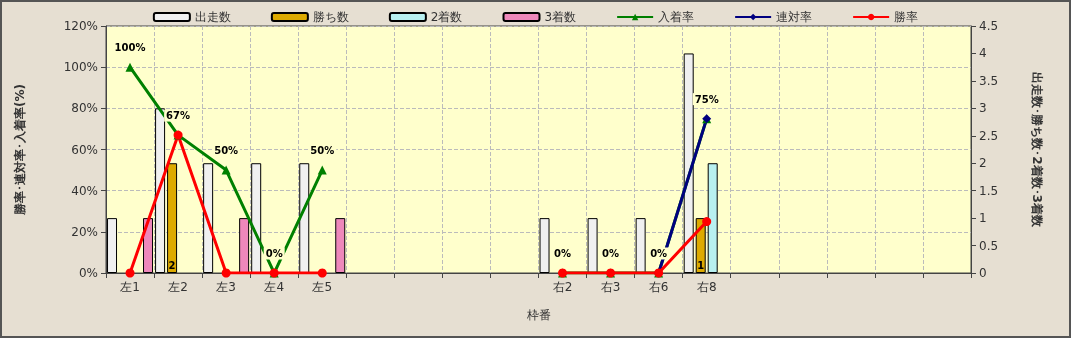 This screenshot has height=338, width=1071. What do you see at coordinates (130, 48) in the screenshot?
I see `data-label: 100%` at bounding box center [130, 48].